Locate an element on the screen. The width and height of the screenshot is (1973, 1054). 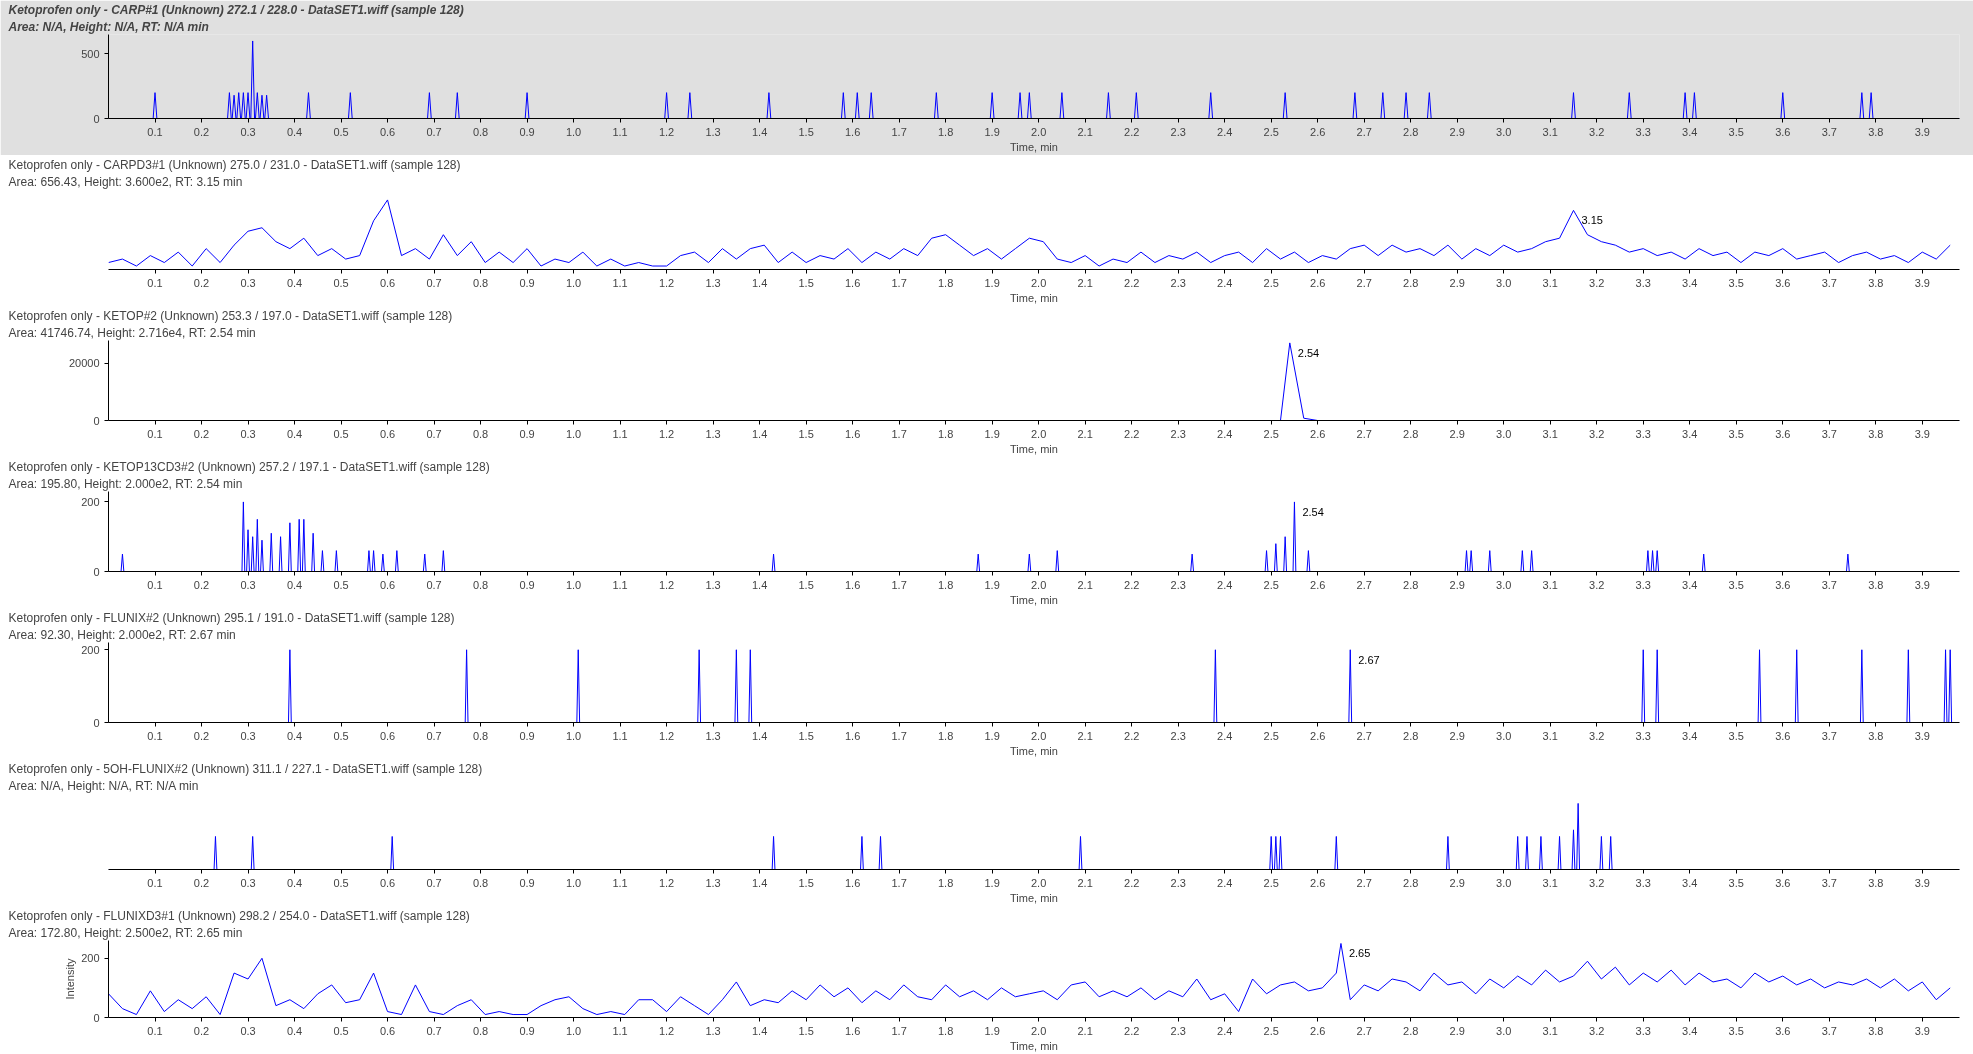
chart-title: Ketoprofen only - CARP#1 (Unknown) 272.1 / 228.0 - DataSET1.wiff (sample 128) is located at coordinates (236, 9).